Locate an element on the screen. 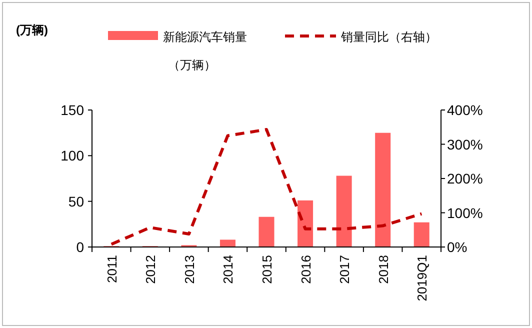 The height and width of the screenshot is (328, 532). x-tick-label: 2012 is located at coordinates (150, 269).